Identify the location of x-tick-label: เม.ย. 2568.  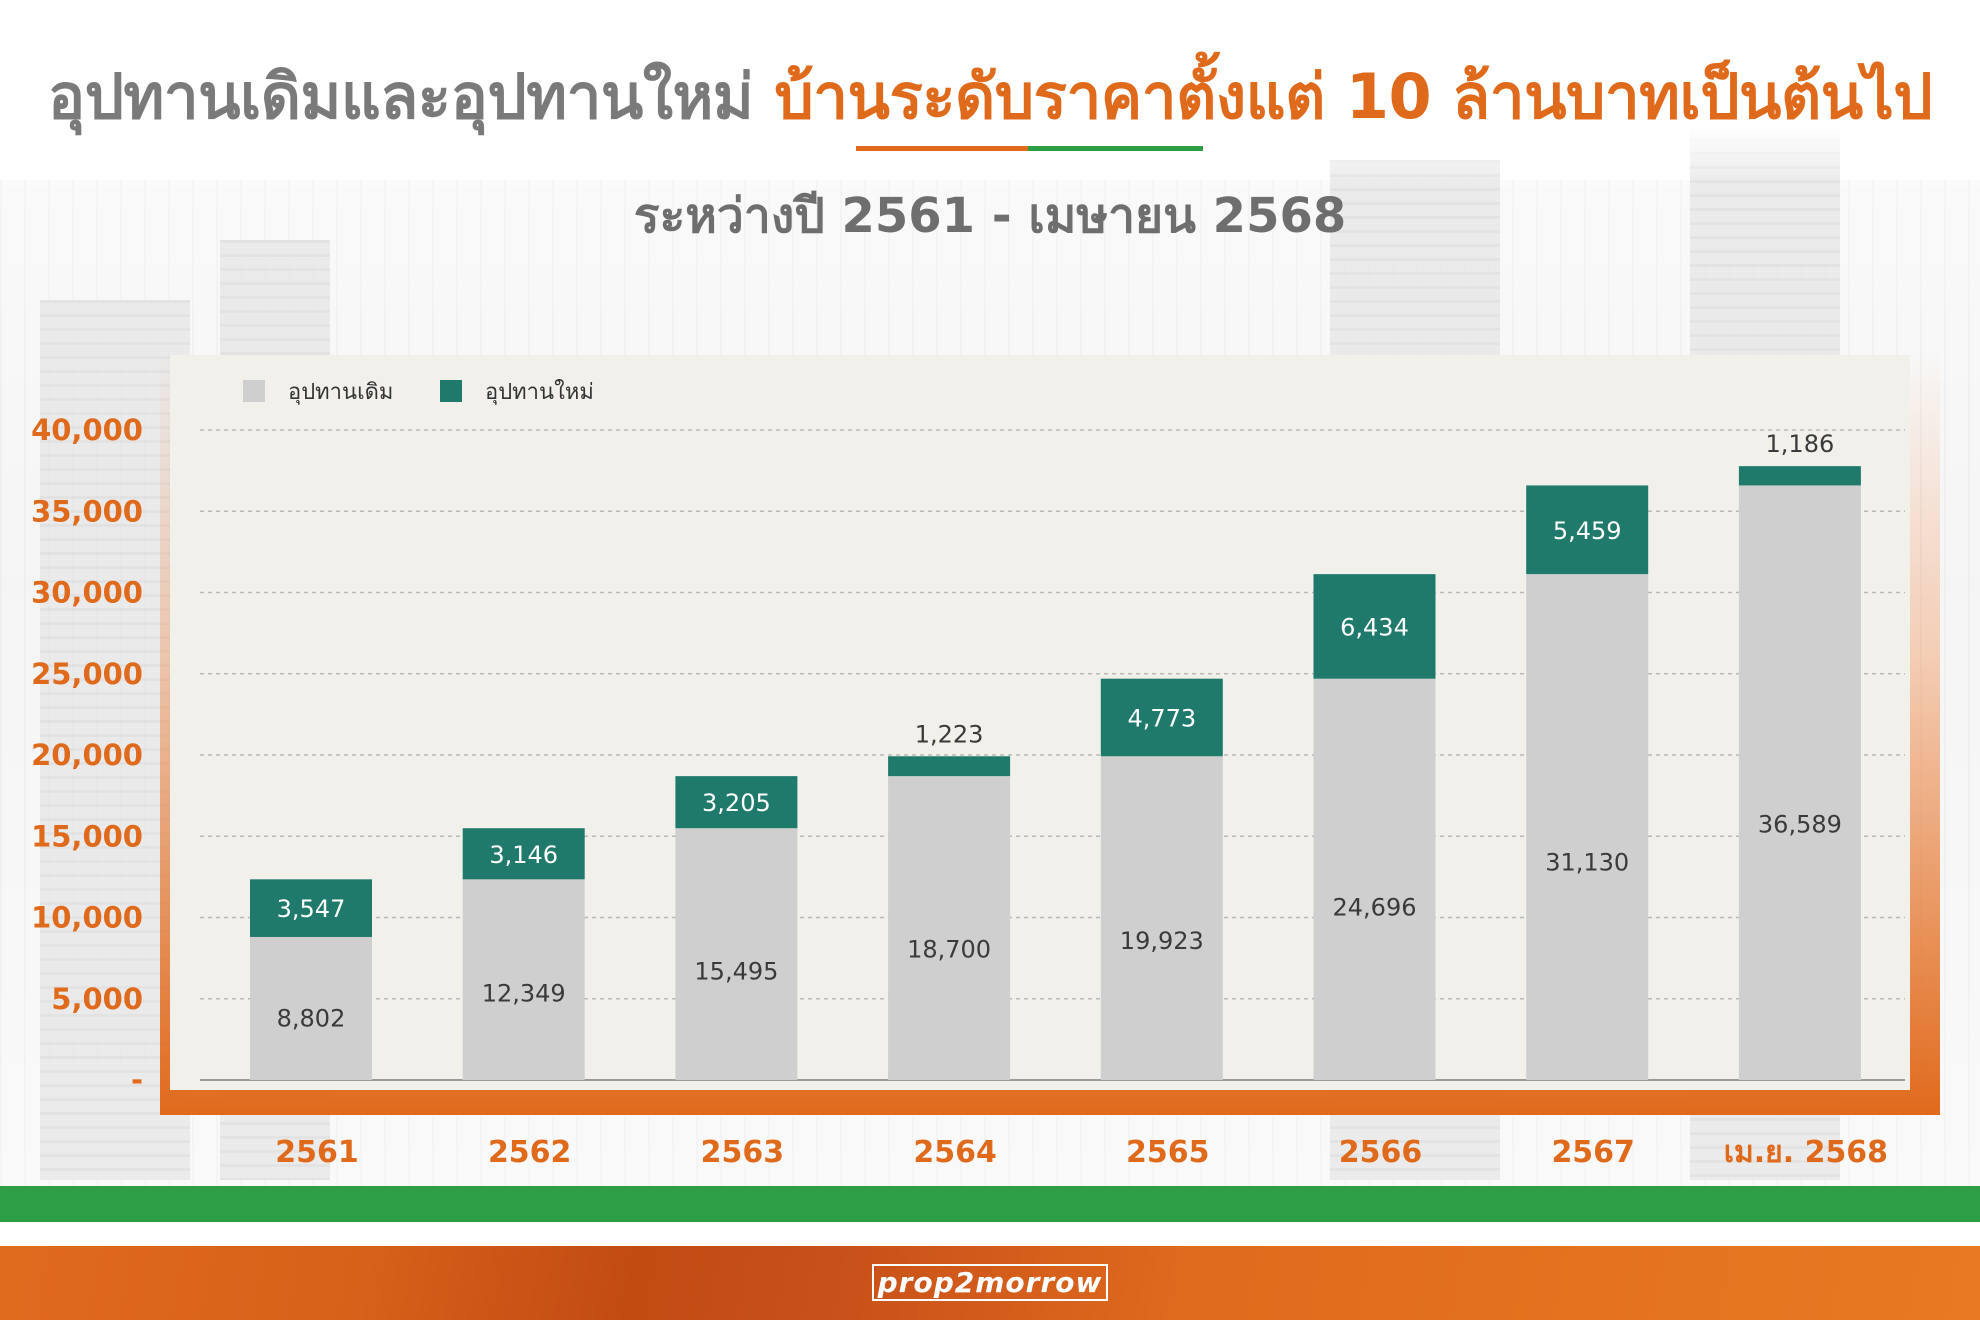
(1806, 1152).